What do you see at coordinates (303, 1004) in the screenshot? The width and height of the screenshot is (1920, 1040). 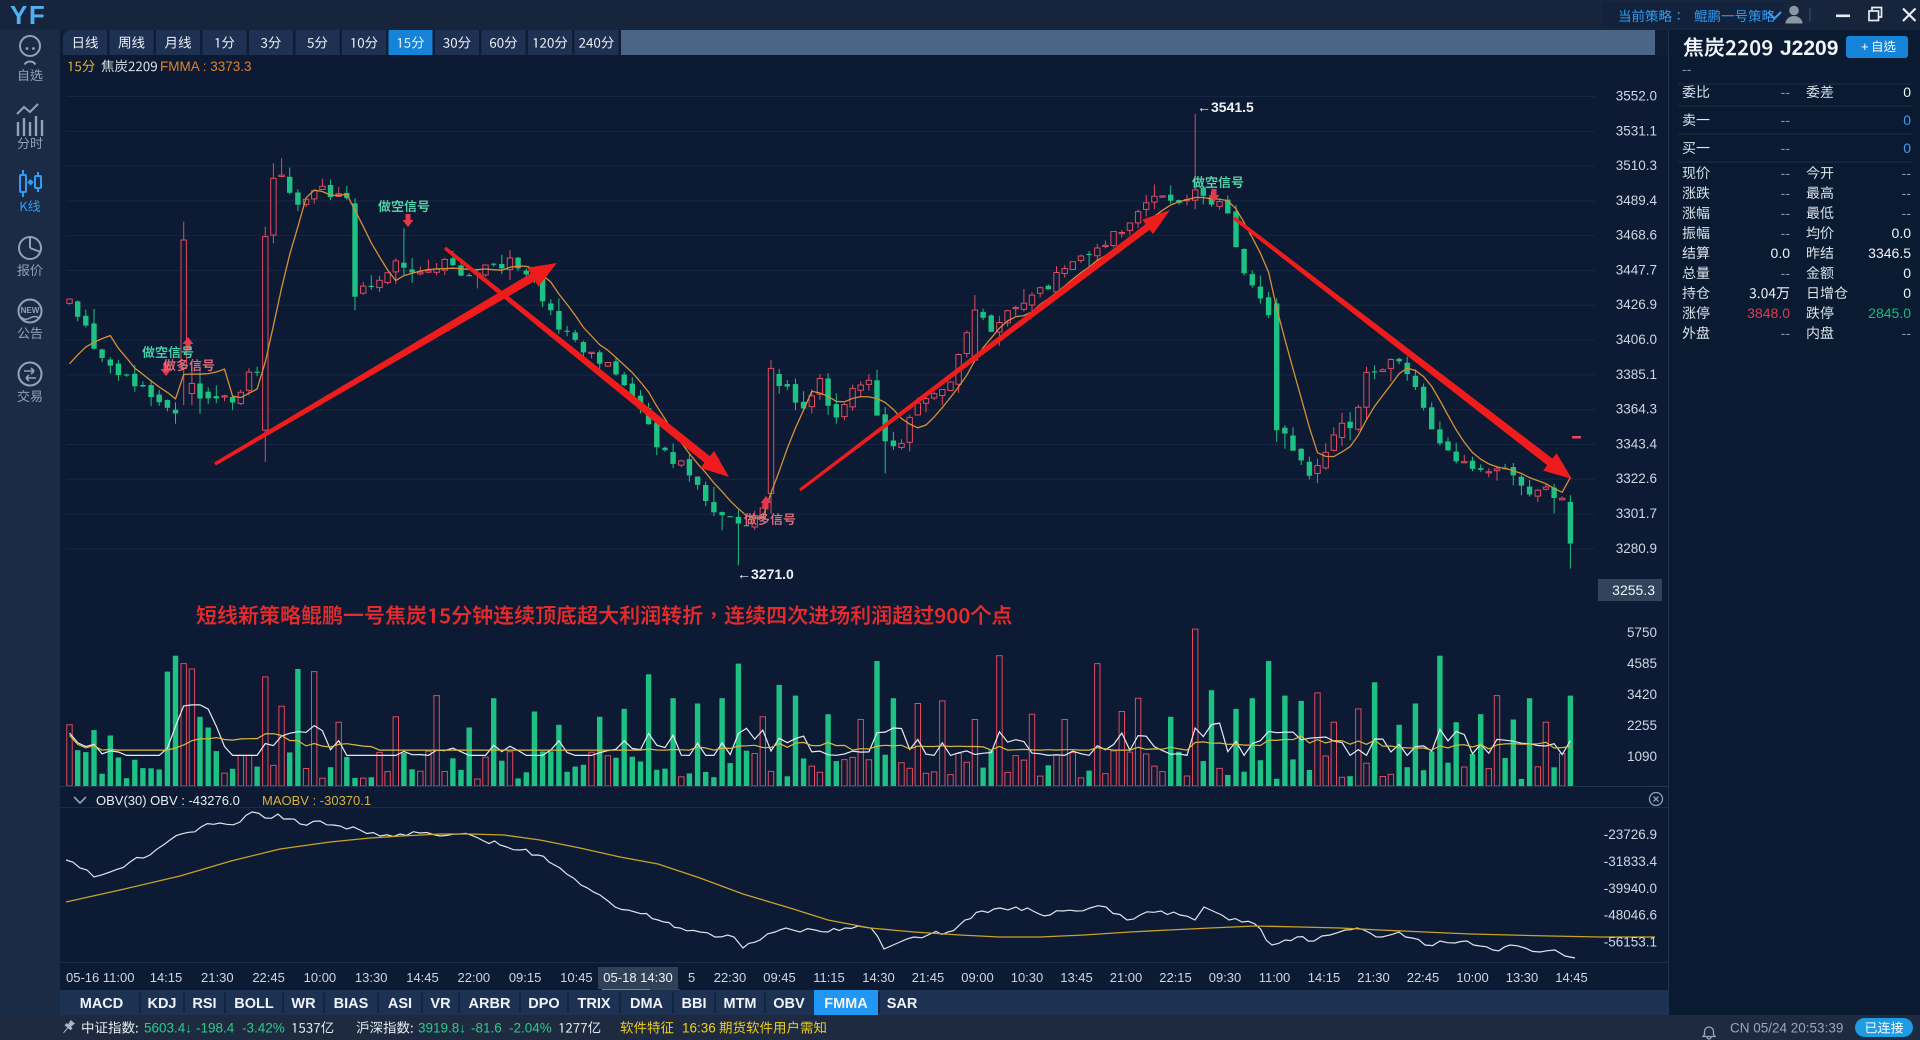 I see `svg-text: WR` at bounding box center [303, 1004].